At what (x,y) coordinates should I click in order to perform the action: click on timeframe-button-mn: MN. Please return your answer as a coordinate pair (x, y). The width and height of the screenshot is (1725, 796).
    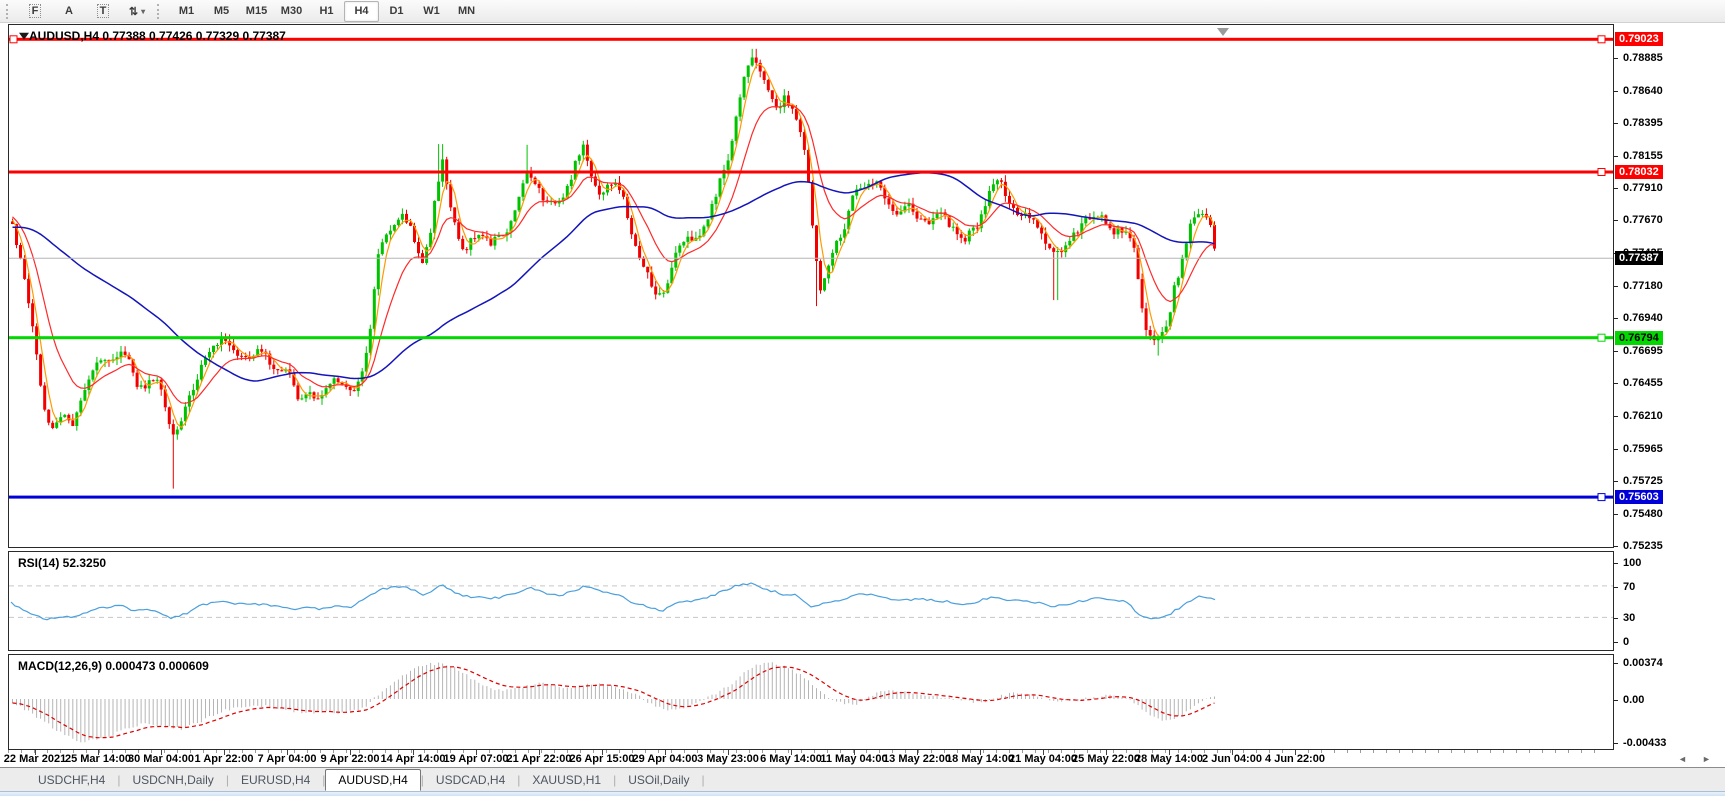
    Looking at the image, I should click on (466, 11).